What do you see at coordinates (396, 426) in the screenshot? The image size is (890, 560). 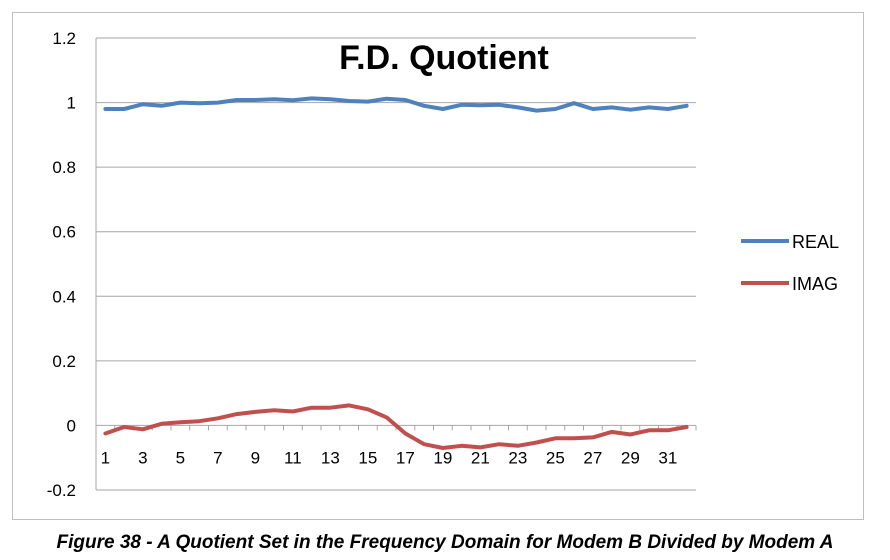 I see `series-line-imag` at bounding box center [396, 426].